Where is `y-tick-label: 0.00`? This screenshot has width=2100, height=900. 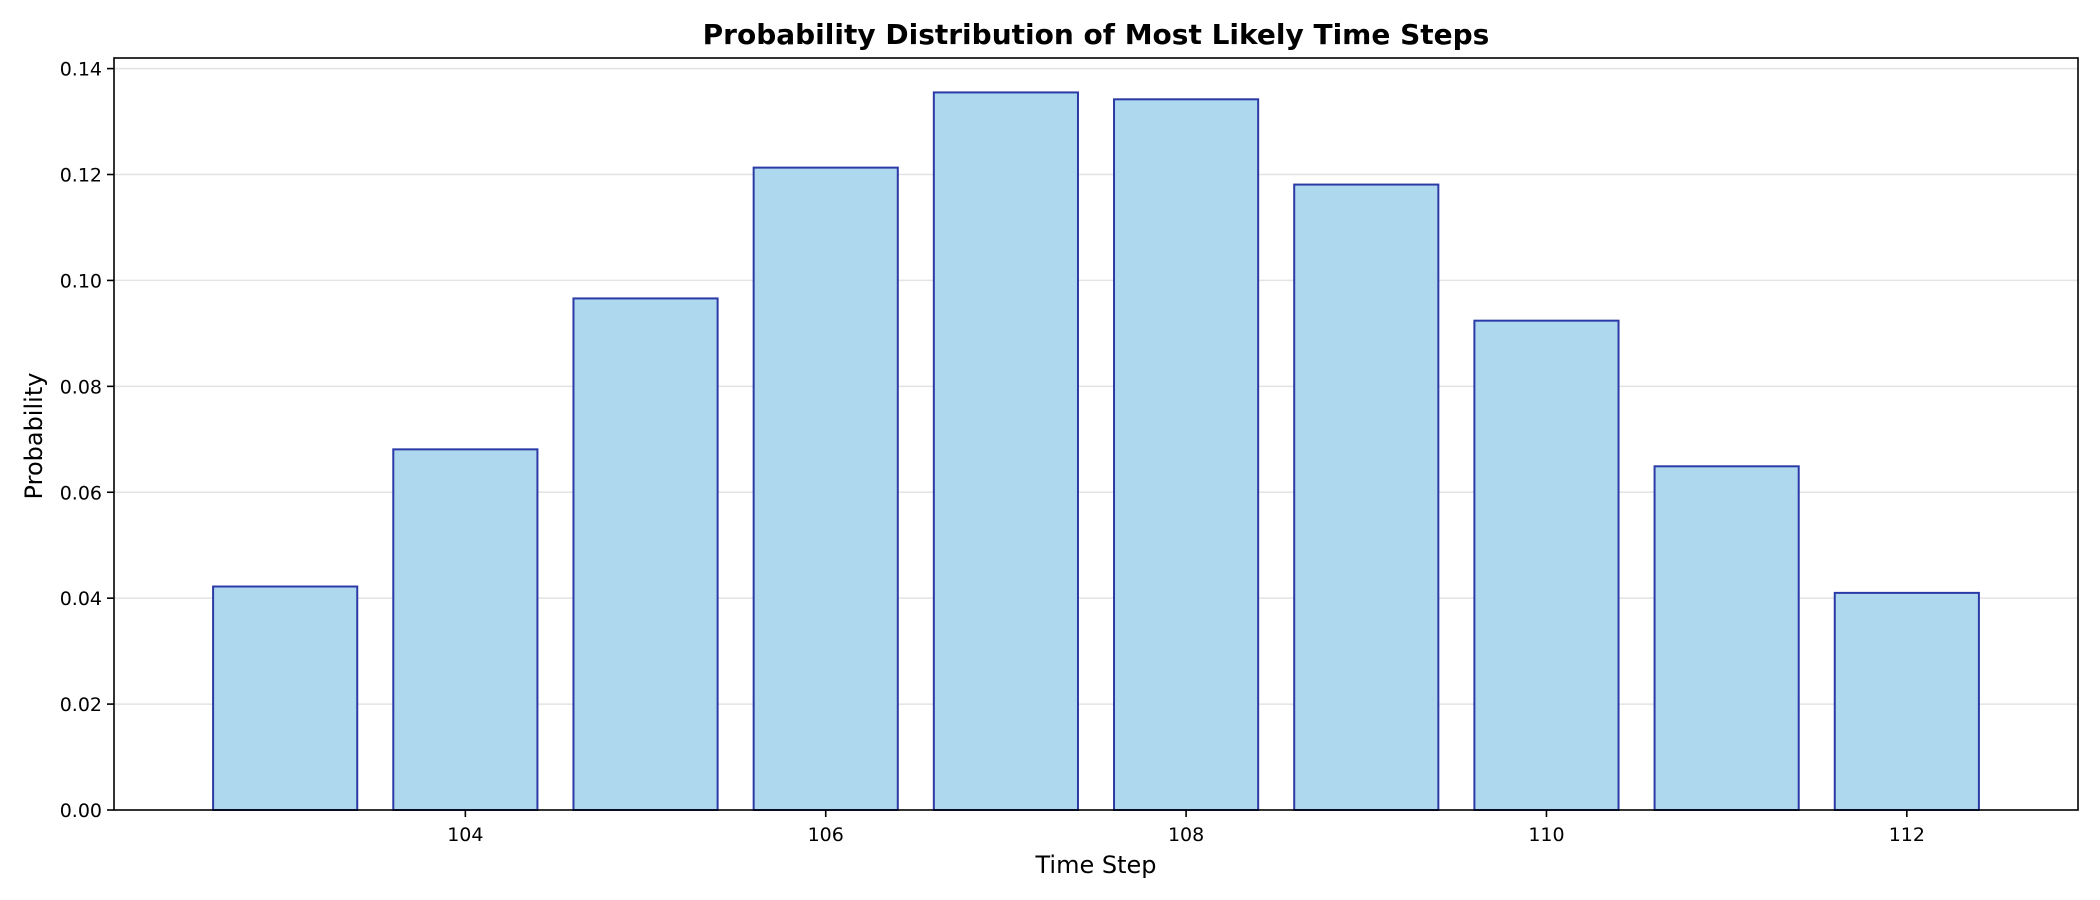 y-tick-label: 0.00 is located at coordinates (81, 811).